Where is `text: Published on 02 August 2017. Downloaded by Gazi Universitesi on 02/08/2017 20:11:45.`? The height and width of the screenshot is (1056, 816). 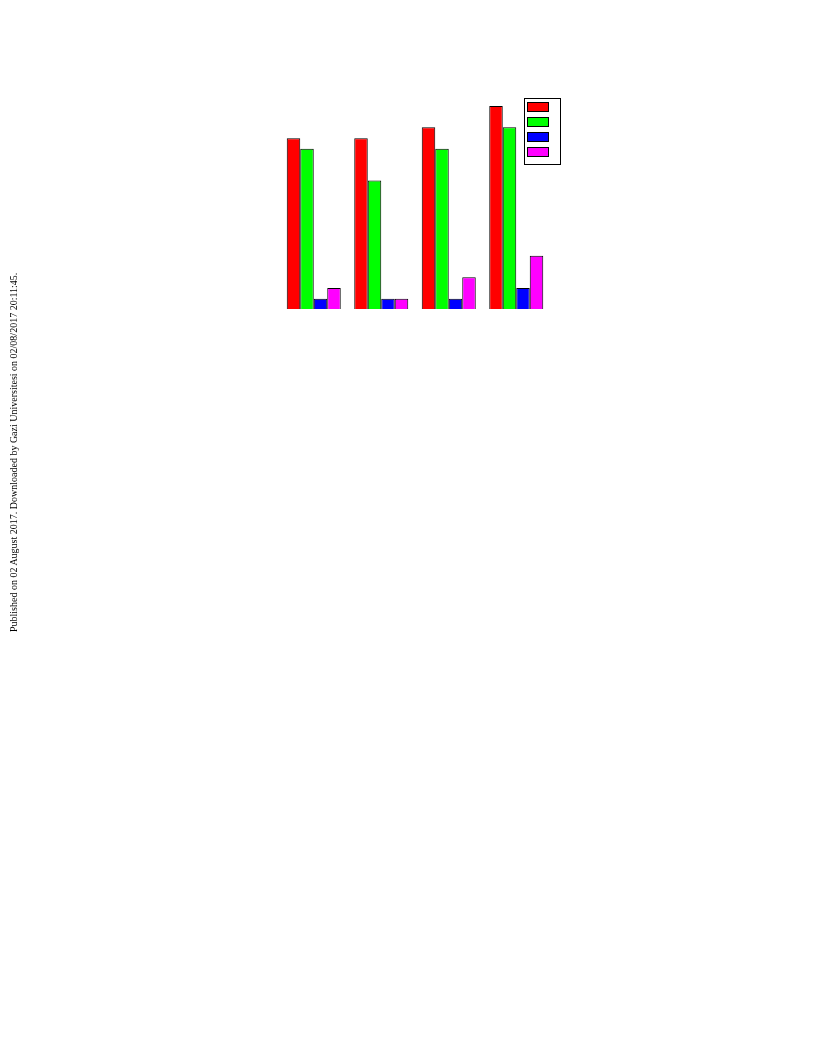 text: Published on 02 August 2017. Downloaded by Gazi Universitesi on 02/08/2017 20:11:45. is located at coordinates (13, 452).